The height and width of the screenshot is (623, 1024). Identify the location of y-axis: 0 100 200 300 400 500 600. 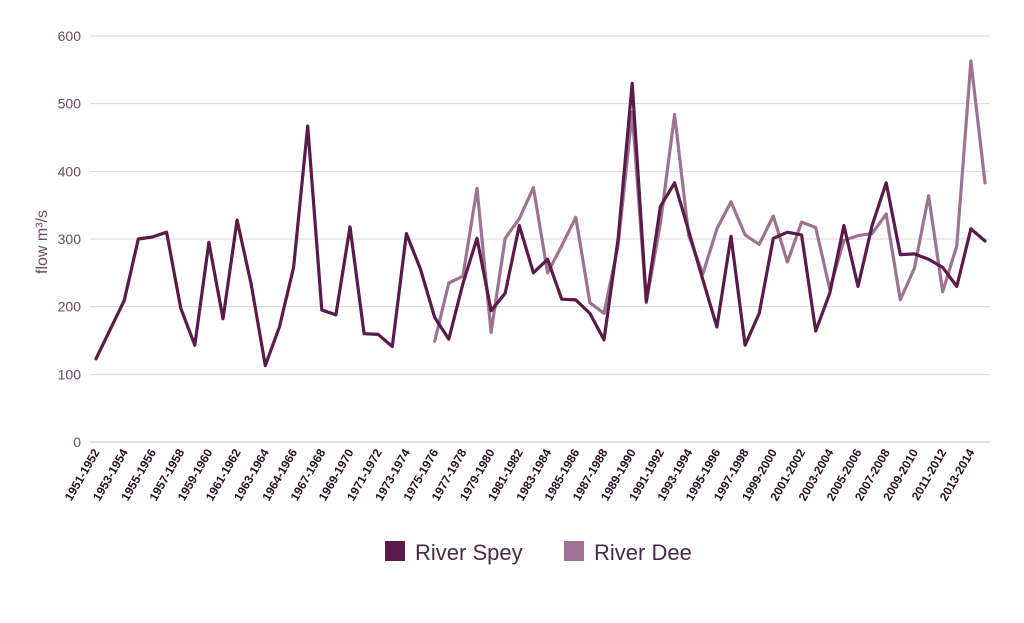
(70, 239).